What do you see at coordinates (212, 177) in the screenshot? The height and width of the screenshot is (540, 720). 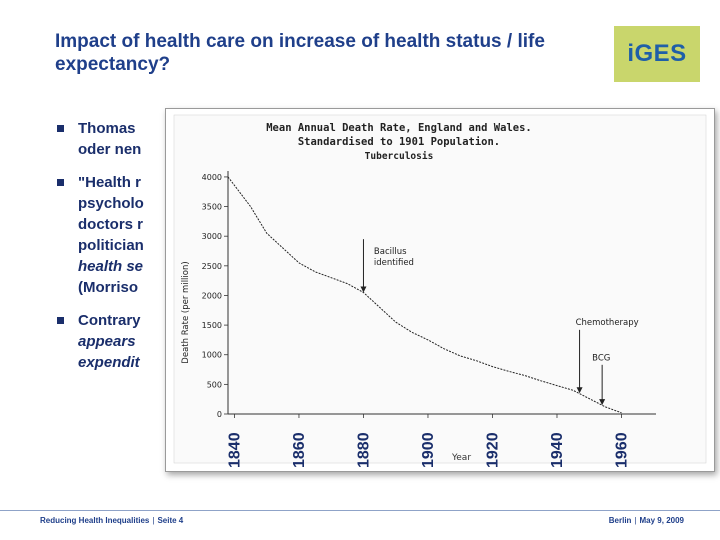 I see `y-tick-label: 4000` at bounding box center [212, 177].